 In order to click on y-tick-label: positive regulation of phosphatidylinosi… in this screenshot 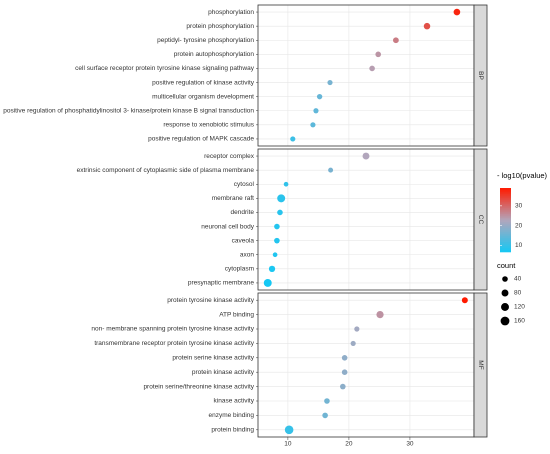, I will do `click(128, 110)`.